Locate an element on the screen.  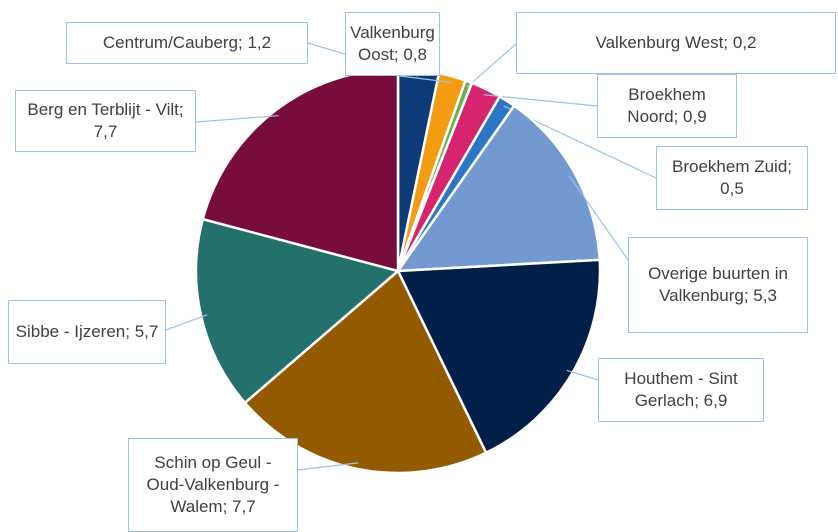
data-label: Valkenburg Oost; 0,8 is located at coordinates (392, 44).